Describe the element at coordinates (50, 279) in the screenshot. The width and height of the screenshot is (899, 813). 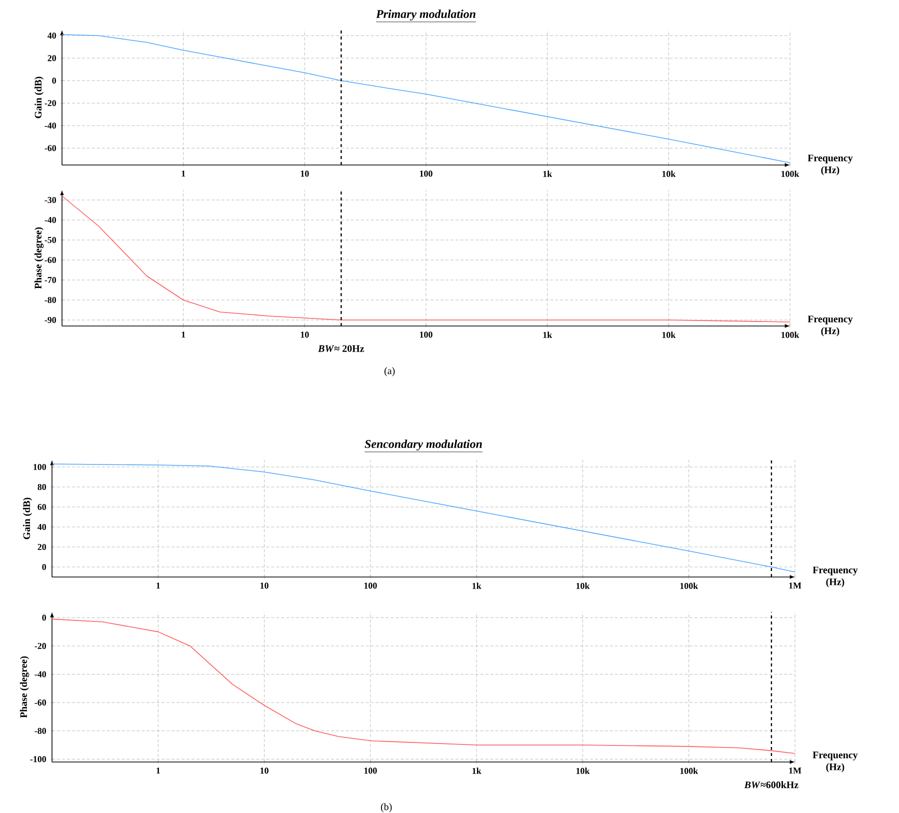
I see `y-tick-label: -70` at that location.